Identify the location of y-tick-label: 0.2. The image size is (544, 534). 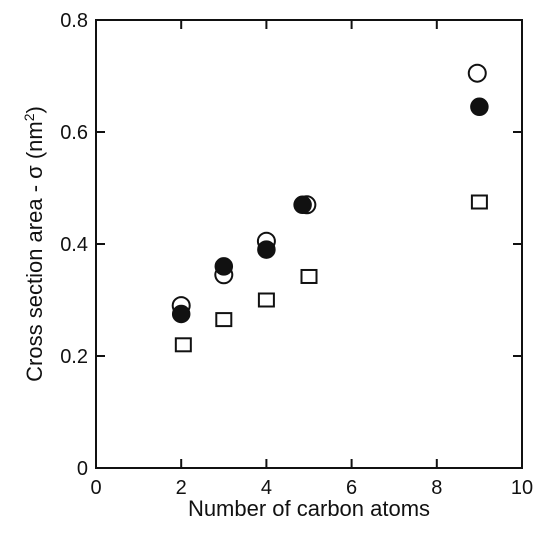
(74, 357).